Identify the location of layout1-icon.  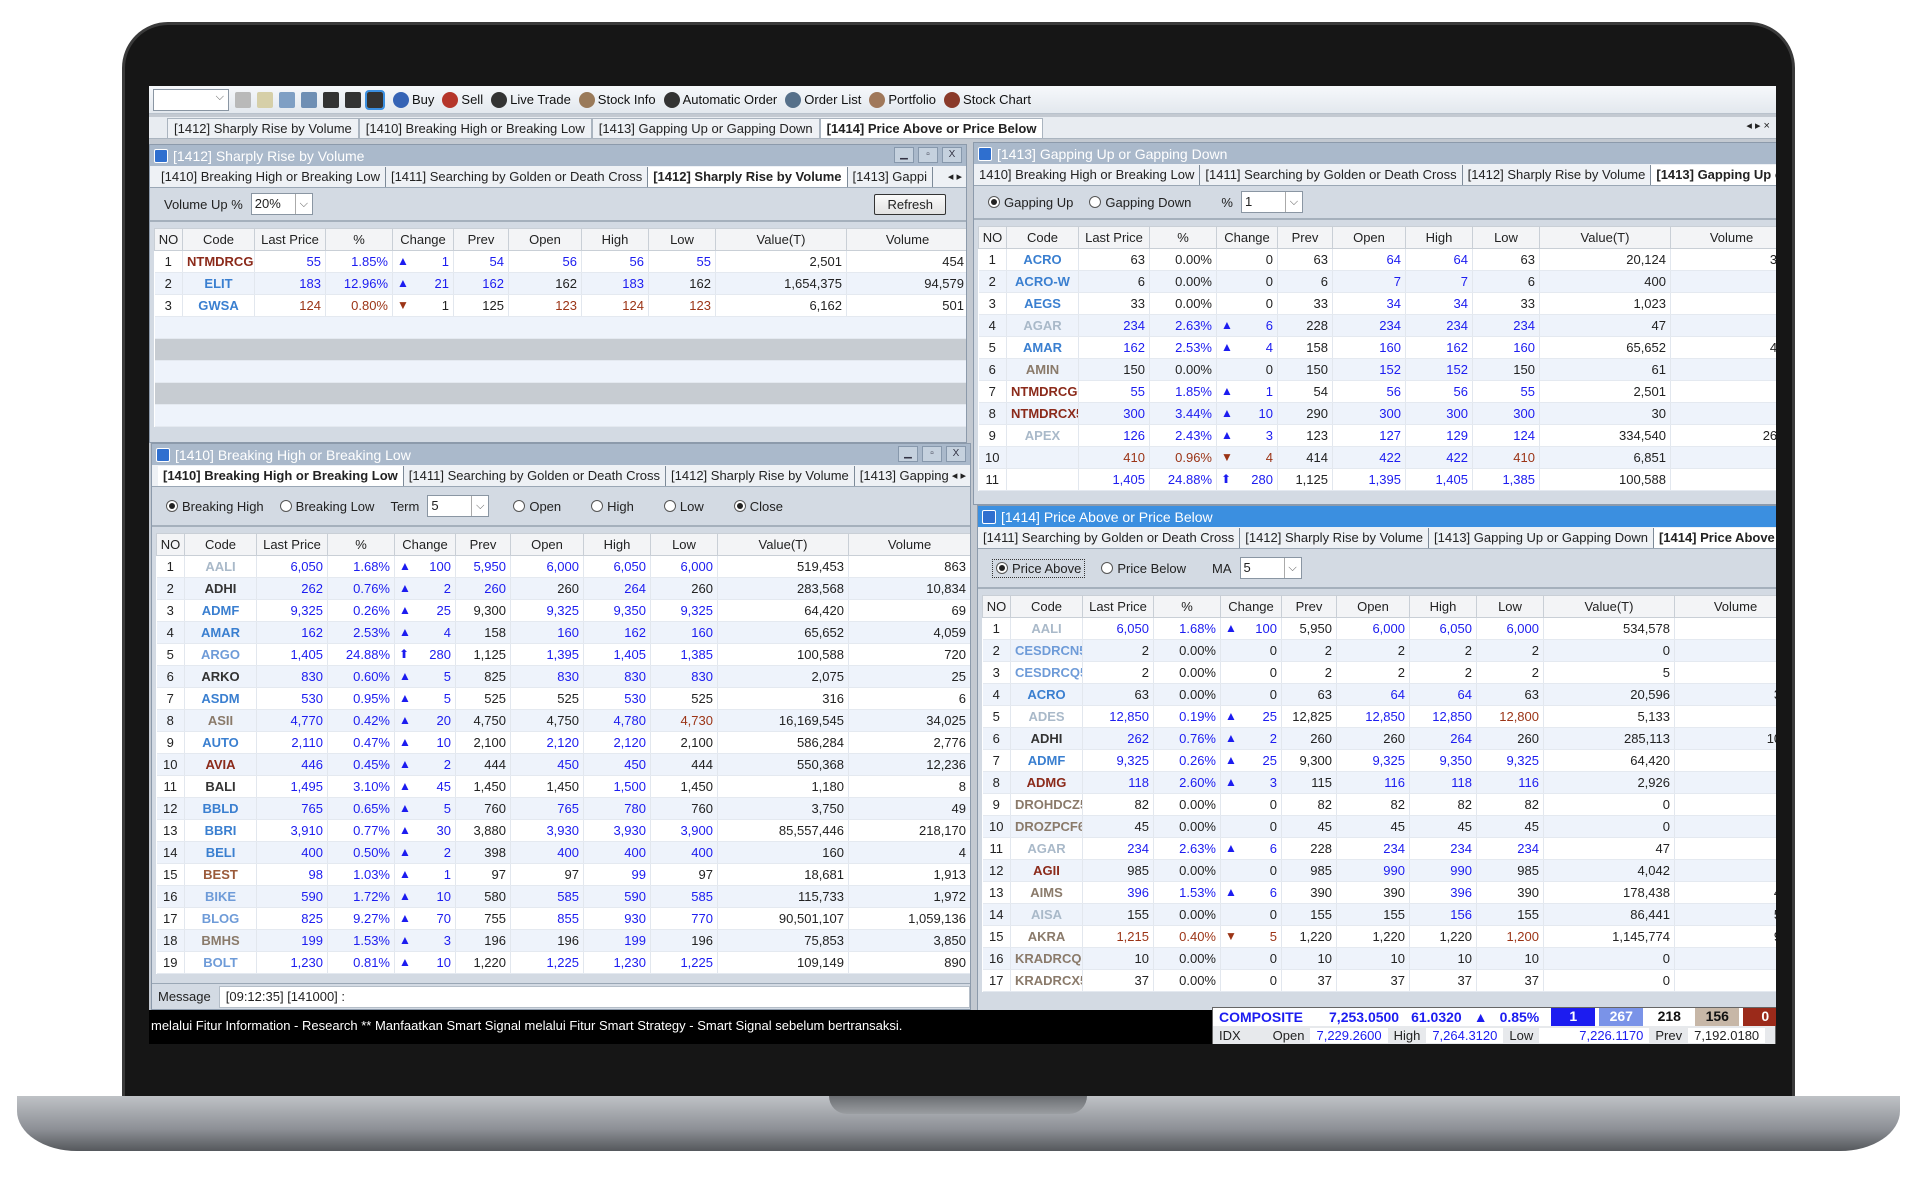
(331, 99).